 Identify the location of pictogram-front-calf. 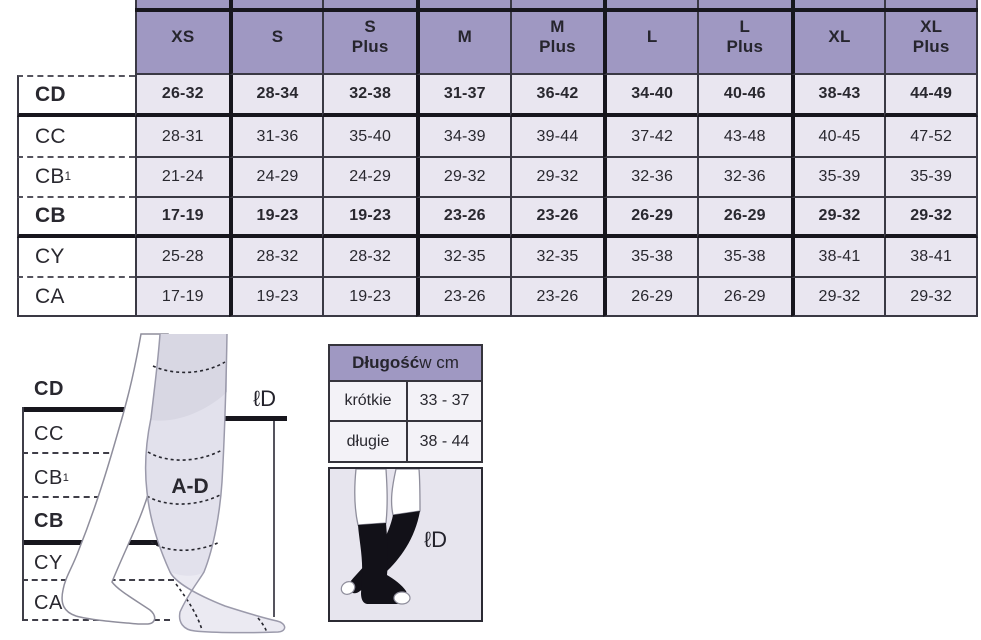
(371, 497).